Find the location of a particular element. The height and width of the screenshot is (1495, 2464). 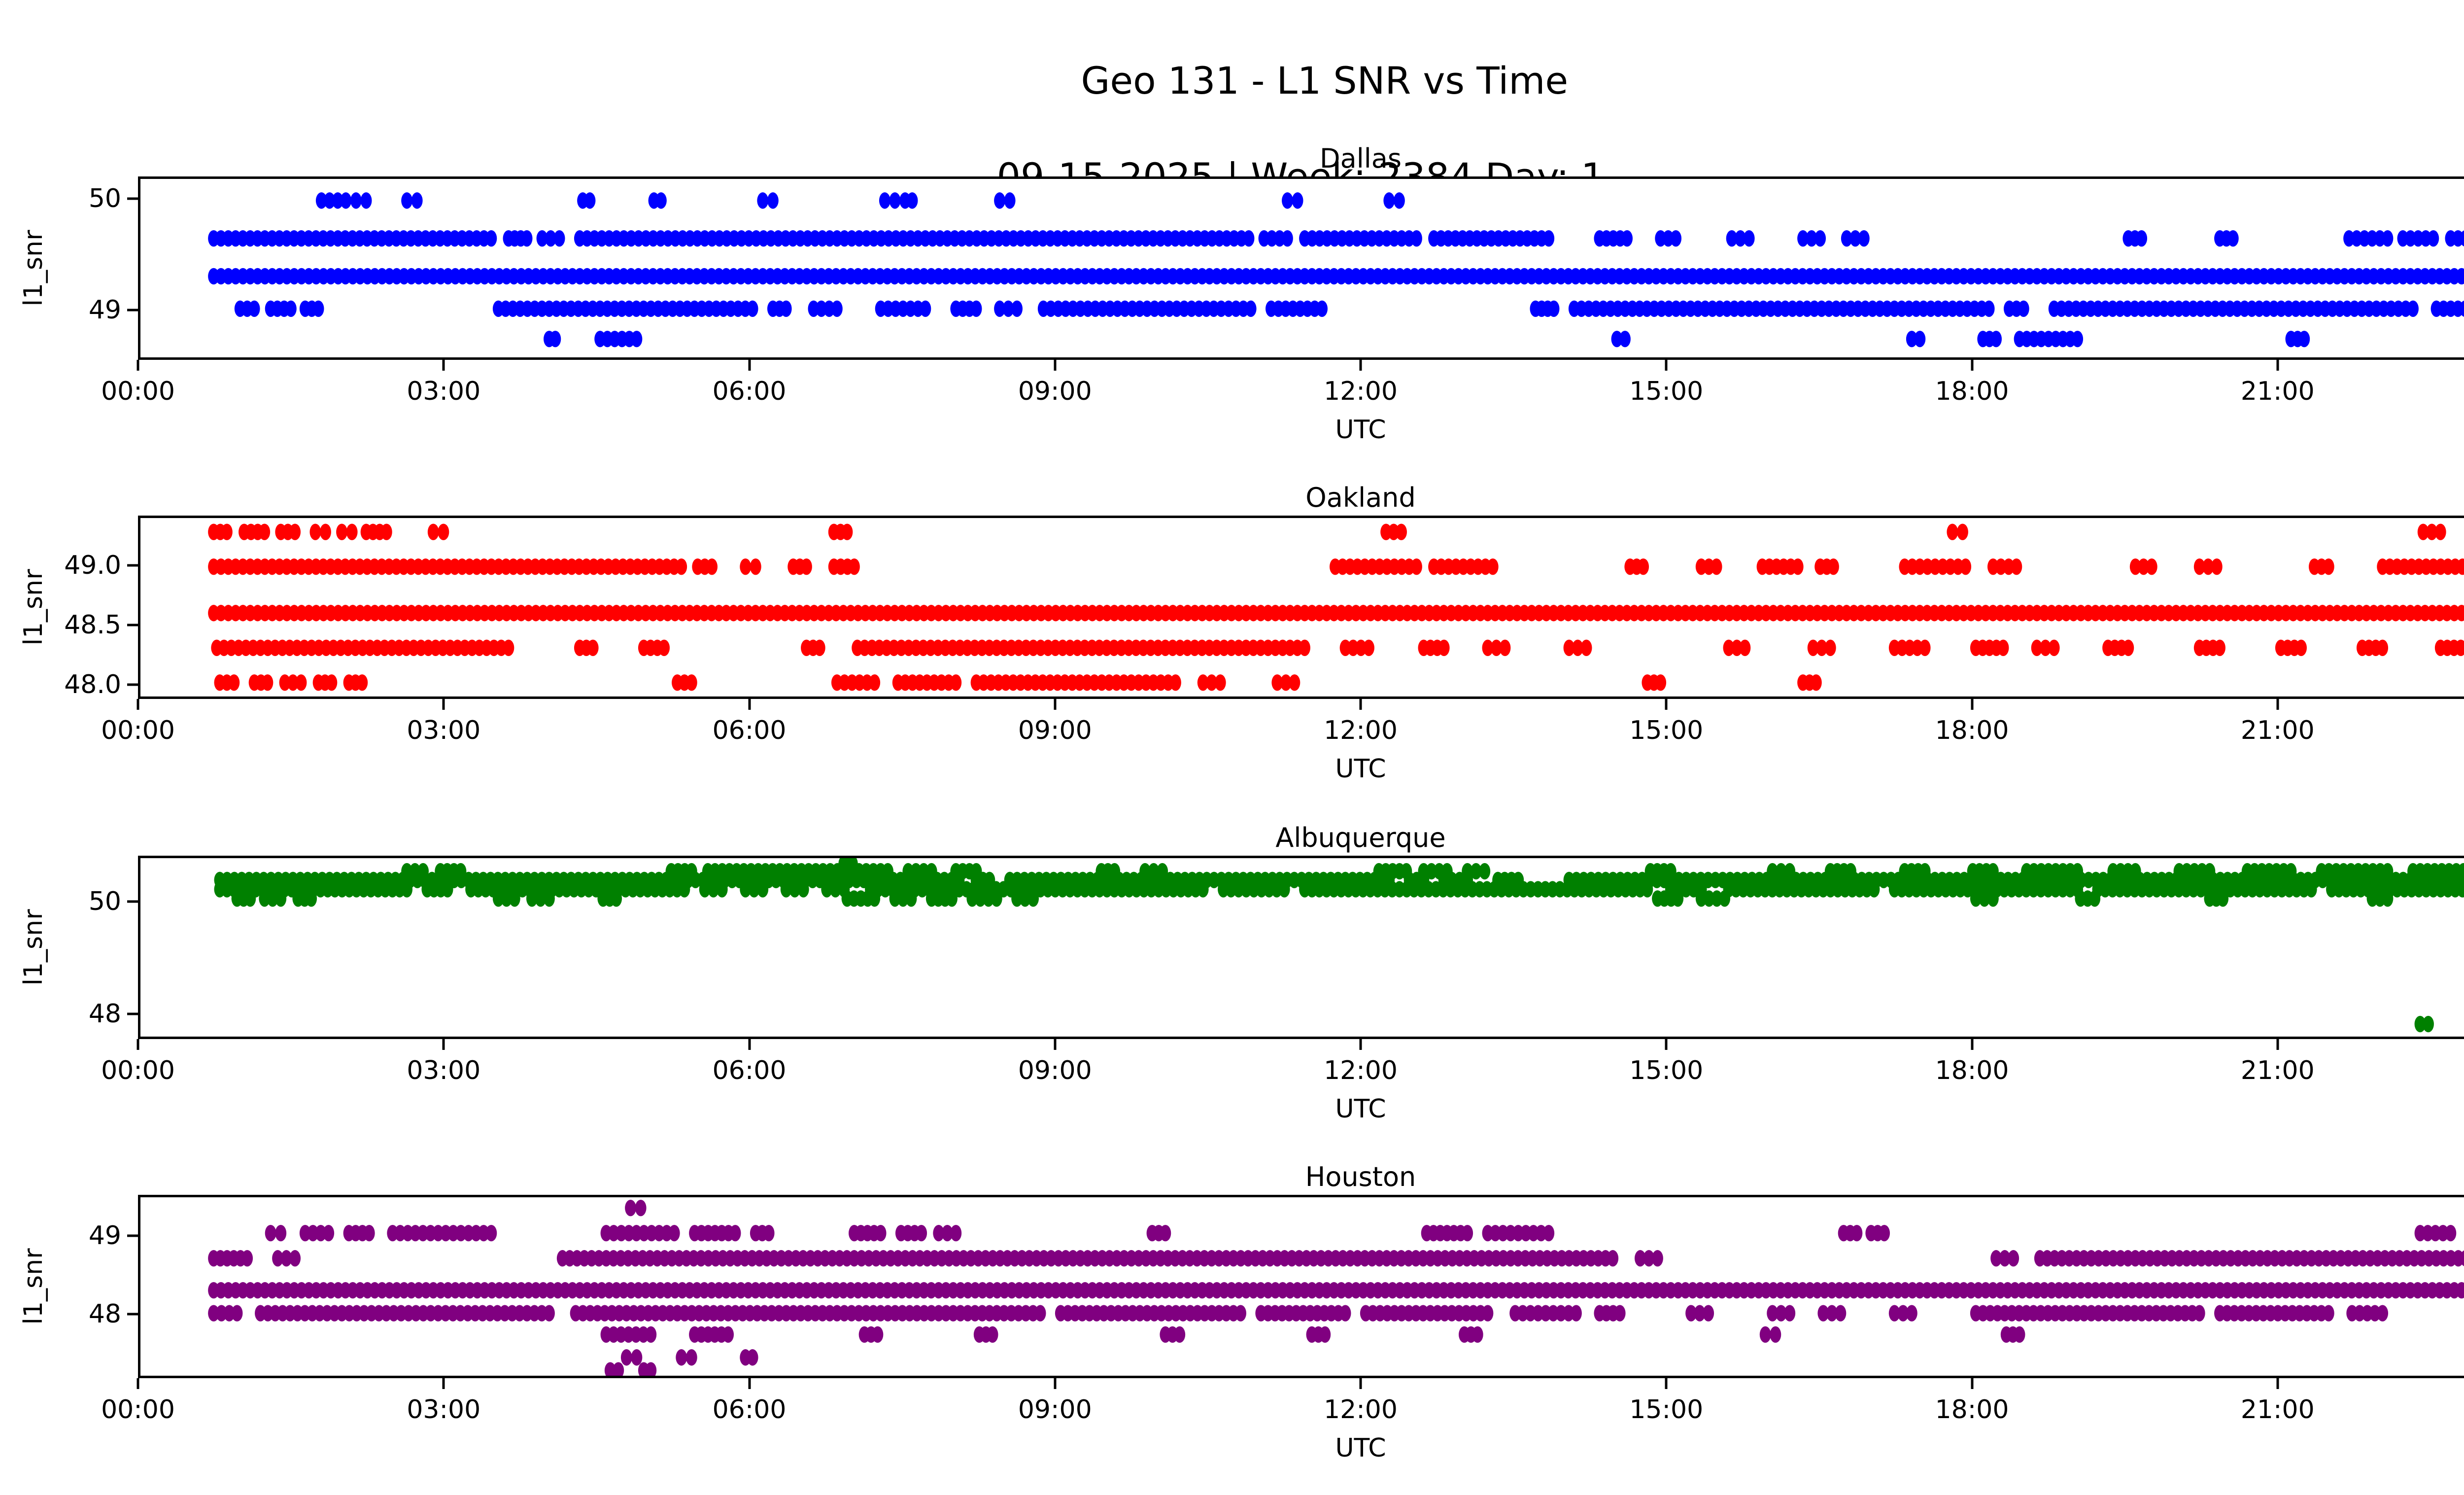

xtick-label-albuquerque-0: 00:00 is located at coordinates (138, 1070).